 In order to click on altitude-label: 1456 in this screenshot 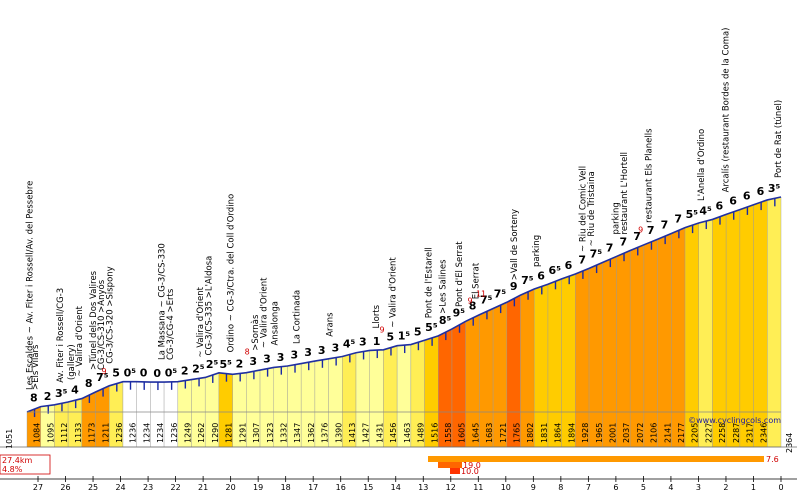, I will do `click(393, 433)`.